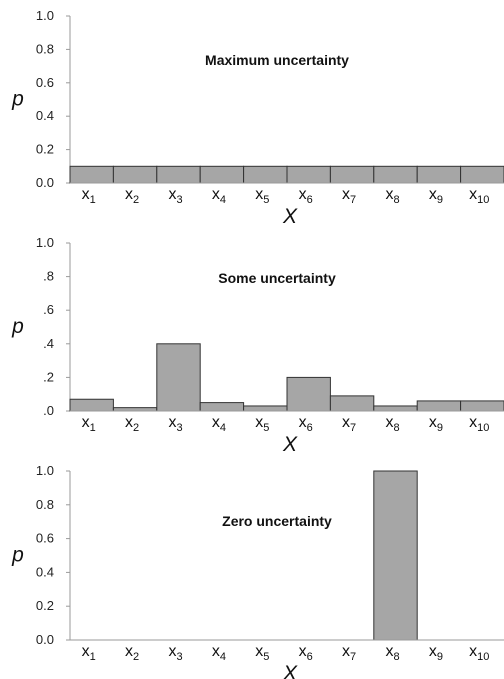 This screenshot has height=679, width=504. I want to click on chart-title: Zero uncertainty, so click(277, 521).